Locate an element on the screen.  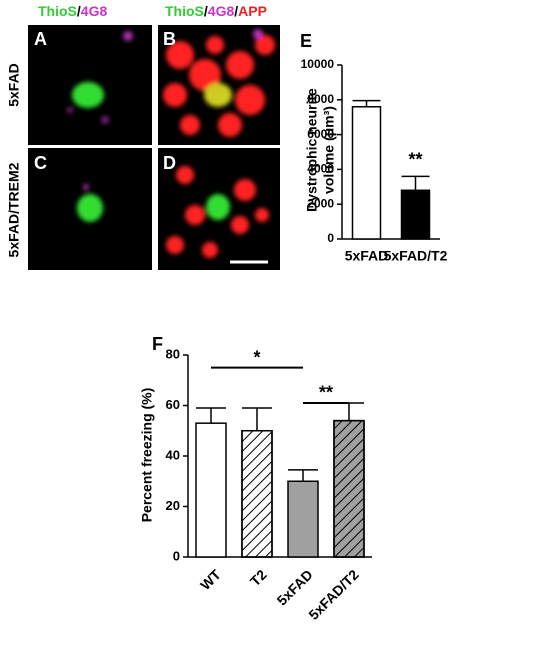
panel-label: A is located at coordinates (40, 39).